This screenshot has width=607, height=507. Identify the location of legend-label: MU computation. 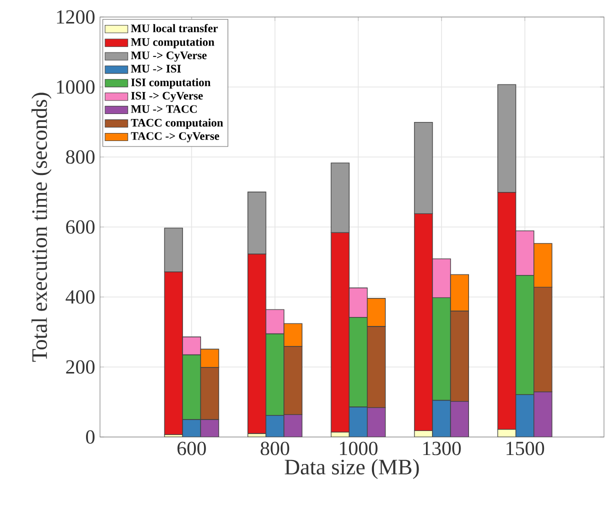
(172, 43).